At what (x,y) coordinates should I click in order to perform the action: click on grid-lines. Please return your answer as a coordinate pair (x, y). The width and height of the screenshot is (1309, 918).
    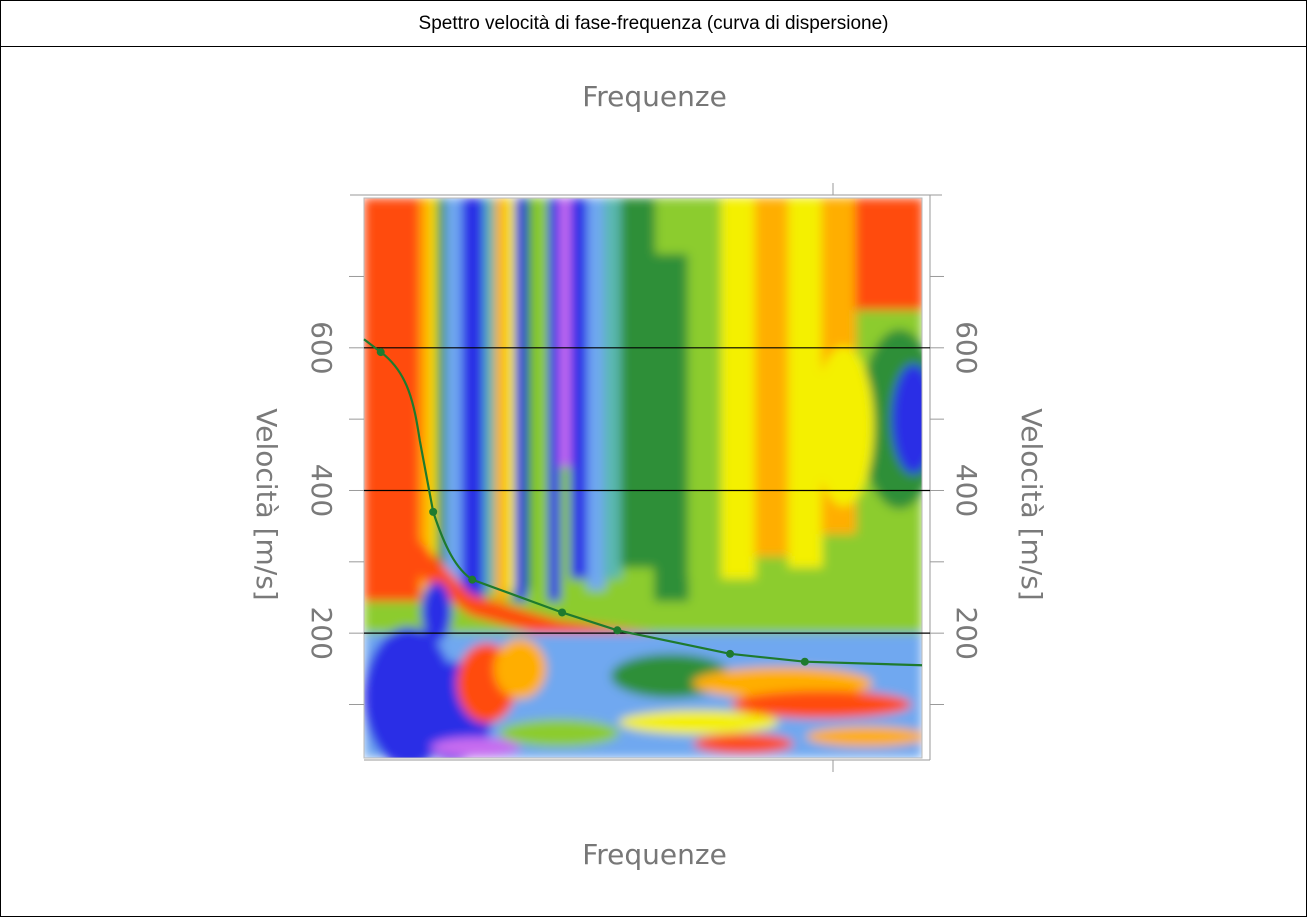
    Looking at the image, I should click on (647, 490).